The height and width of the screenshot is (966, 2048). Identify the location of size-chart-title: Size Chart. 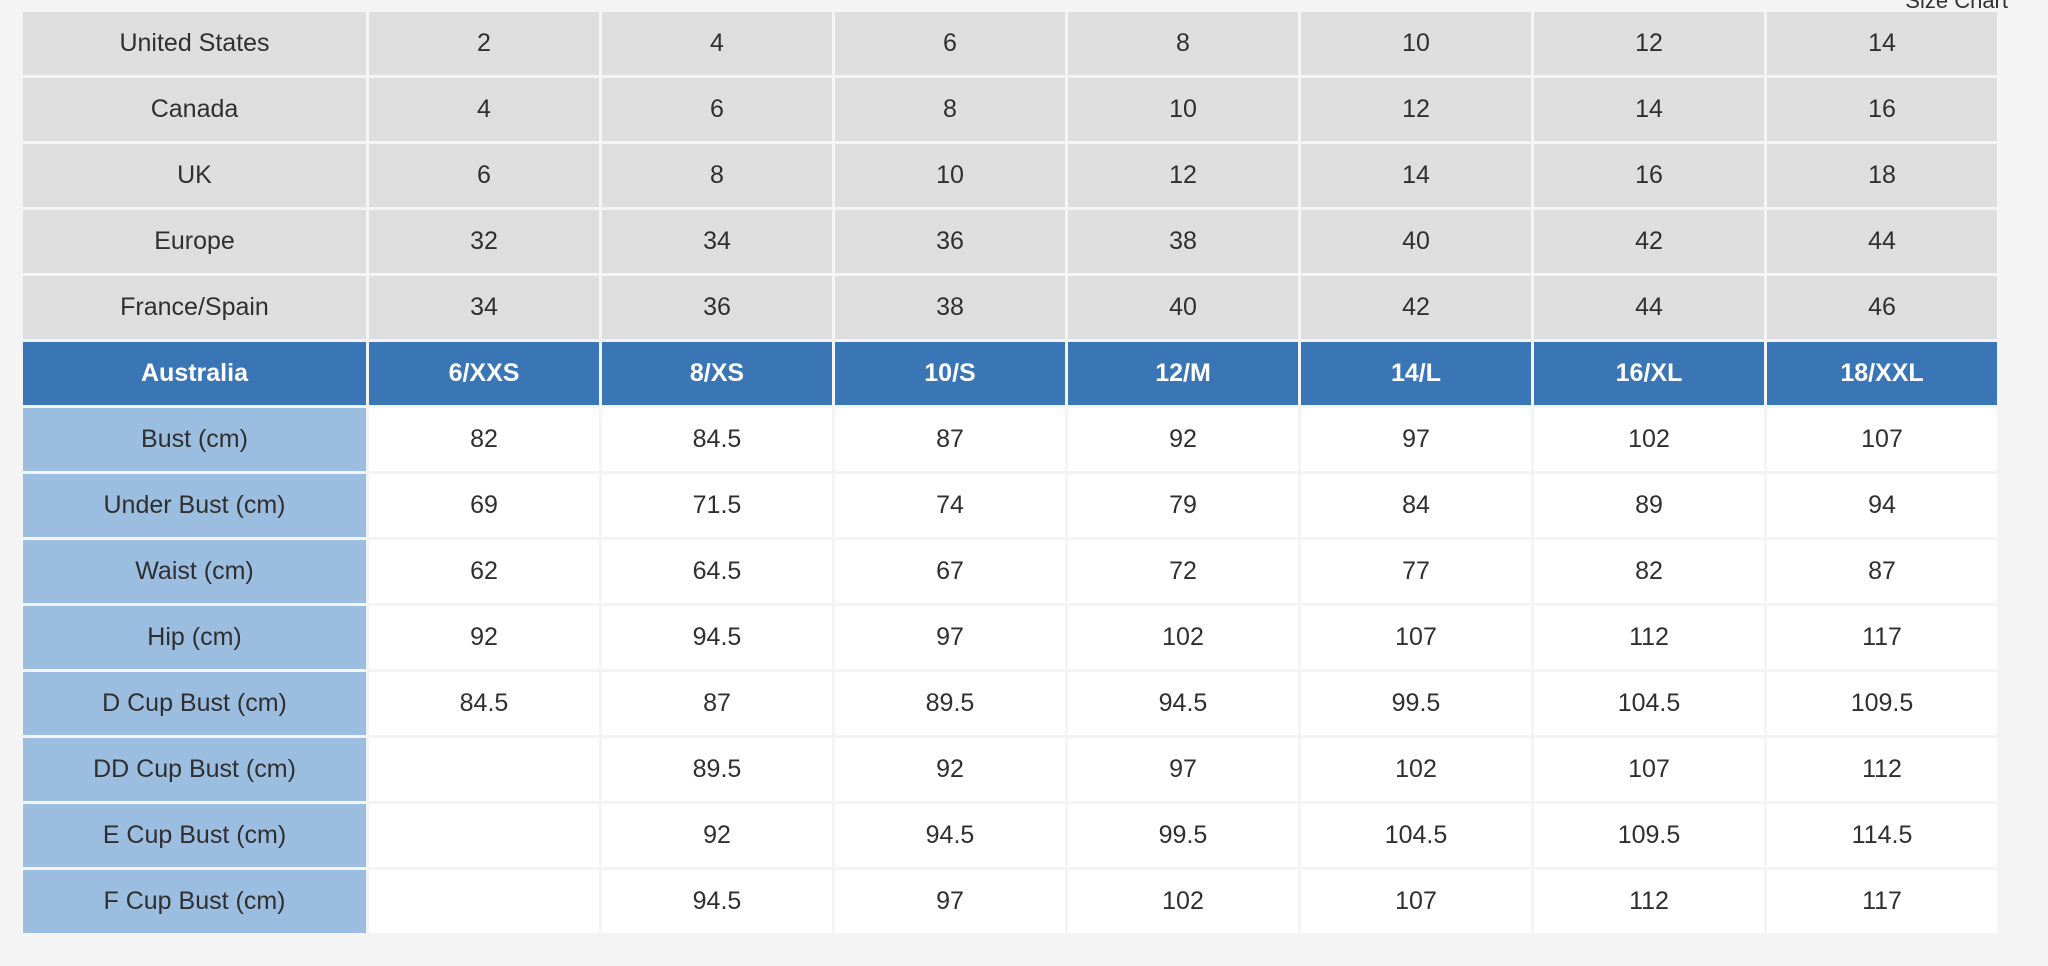
(1956, 6).